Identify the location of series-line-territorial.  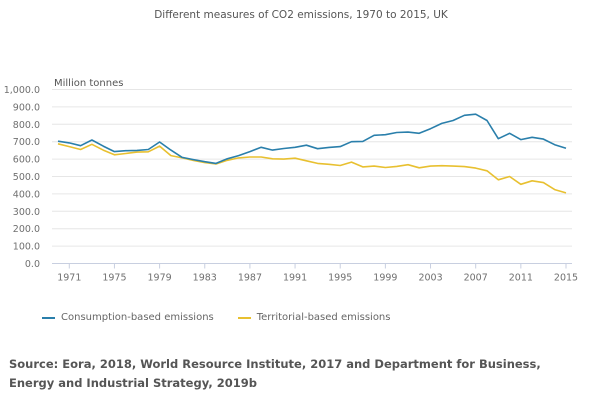
(312, 168).